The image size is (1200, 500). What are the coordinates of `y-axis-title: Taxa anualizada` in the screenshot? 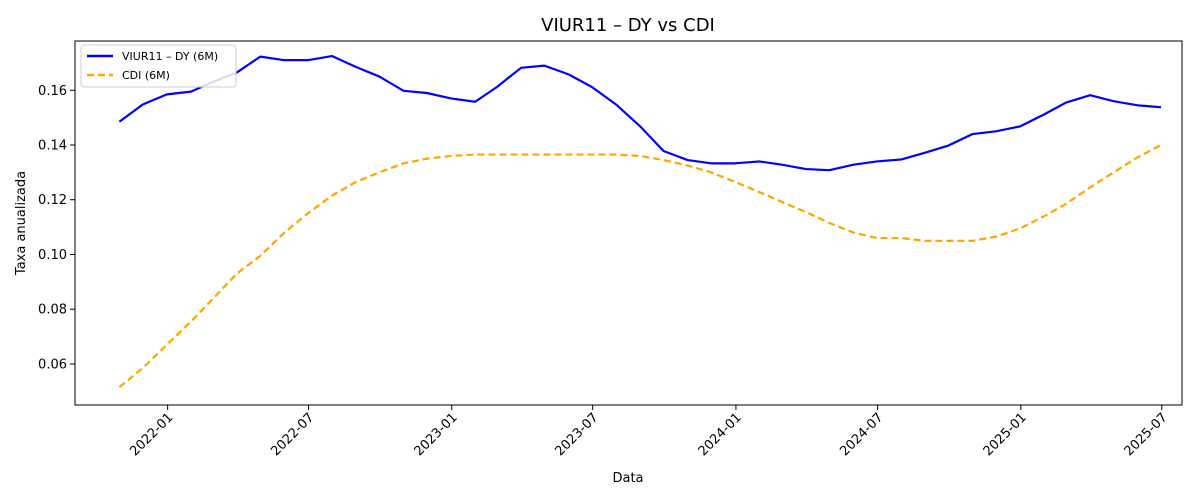 It's located at (21, 223).